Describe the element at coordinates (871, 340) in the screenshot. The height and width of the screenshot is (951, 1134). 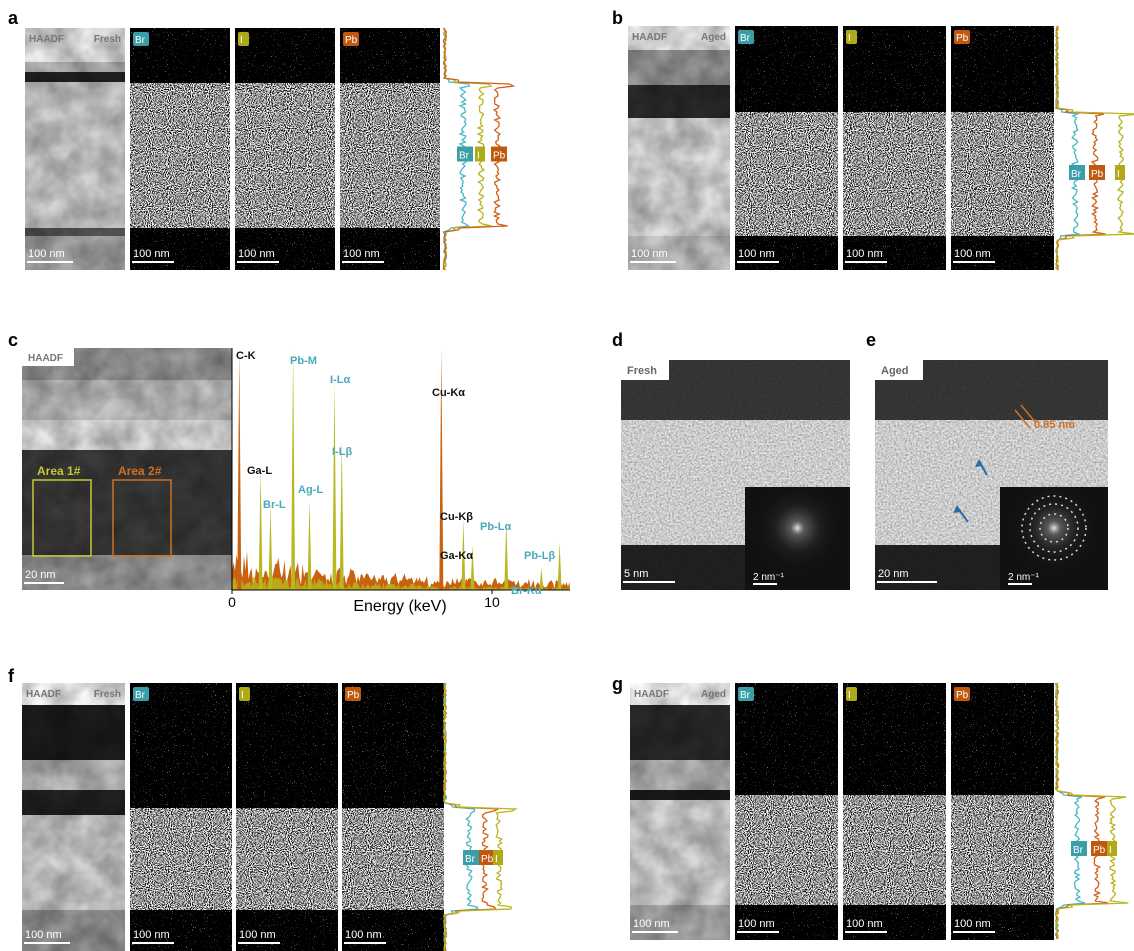
I see `panel-label: e` at that location.